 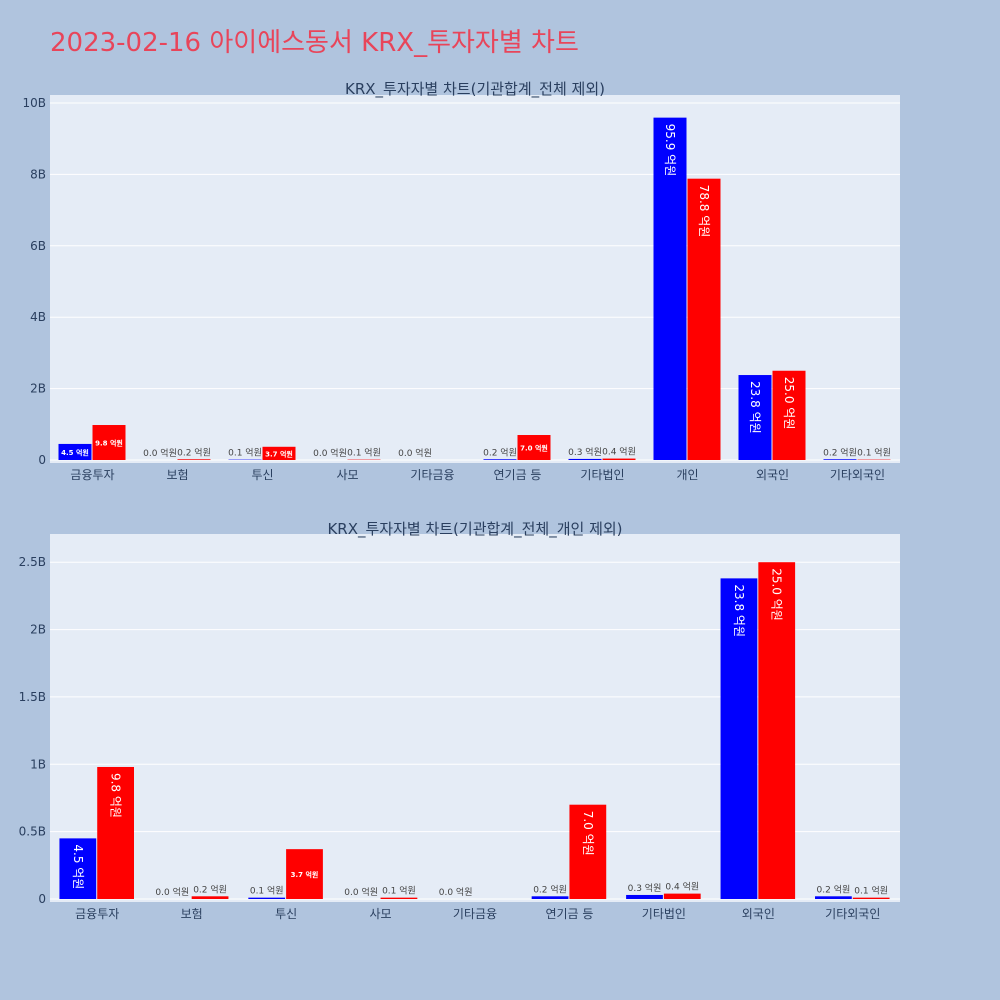 What do you see at coordinates (704, 211) in the screenshot?
I see `bar-data-label: 78.8 억원` at bounding box center [704, 211].